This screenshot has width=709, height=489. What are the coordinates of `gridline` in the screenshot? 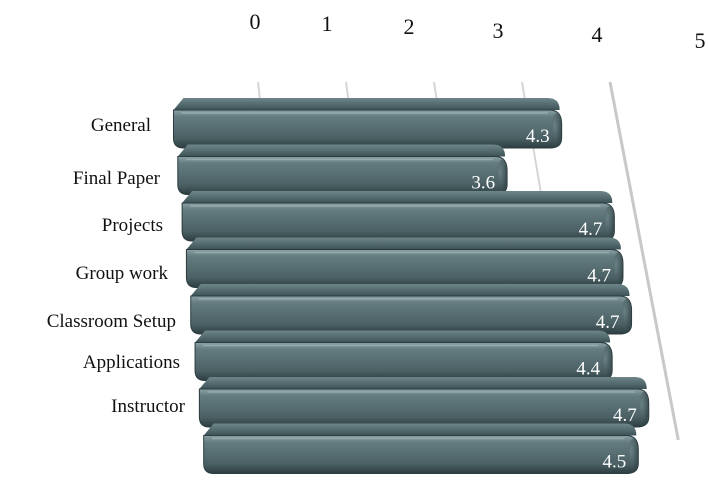 It's located at (644, 261).